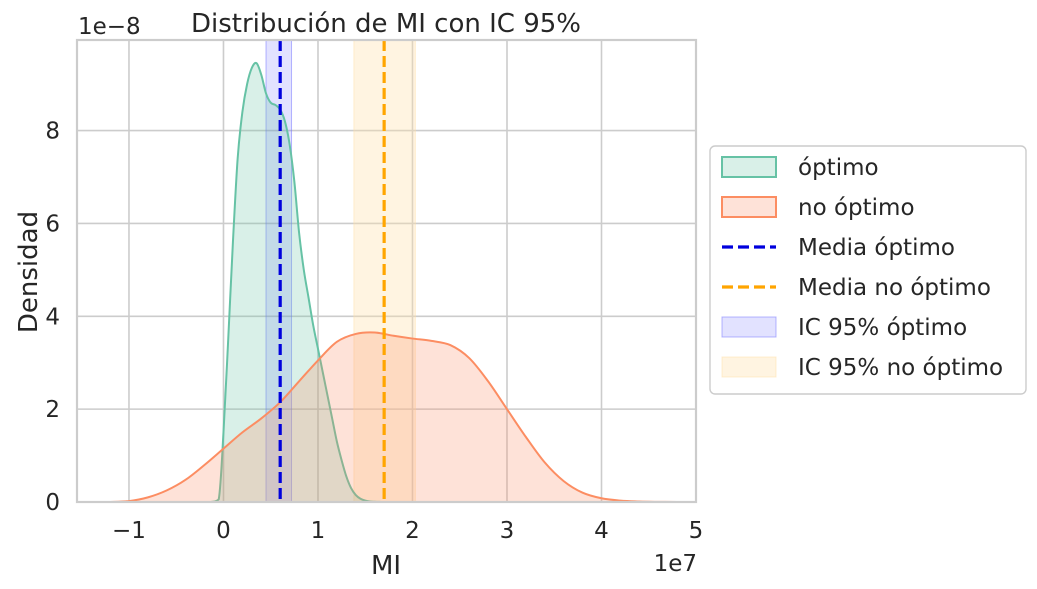 The image size is (1037, 589). I want to click on y-tick-label: 8, so click(52, 132).